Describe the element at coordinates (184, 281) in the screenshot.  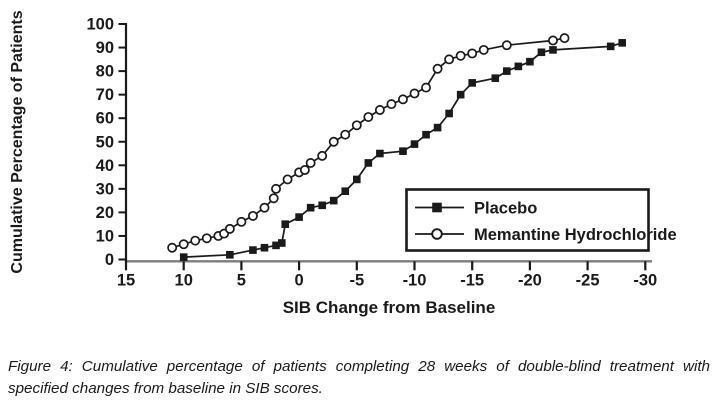
I see `x-tick-label: 10` at that location.